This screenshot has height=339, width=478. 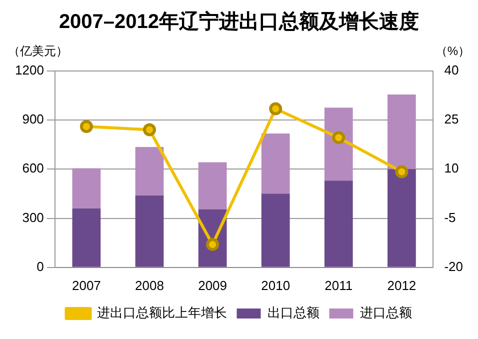 I want to click on chart-title: 2007–2012年辽宁进出口总额及增长速度, so click(x=239, y=22).